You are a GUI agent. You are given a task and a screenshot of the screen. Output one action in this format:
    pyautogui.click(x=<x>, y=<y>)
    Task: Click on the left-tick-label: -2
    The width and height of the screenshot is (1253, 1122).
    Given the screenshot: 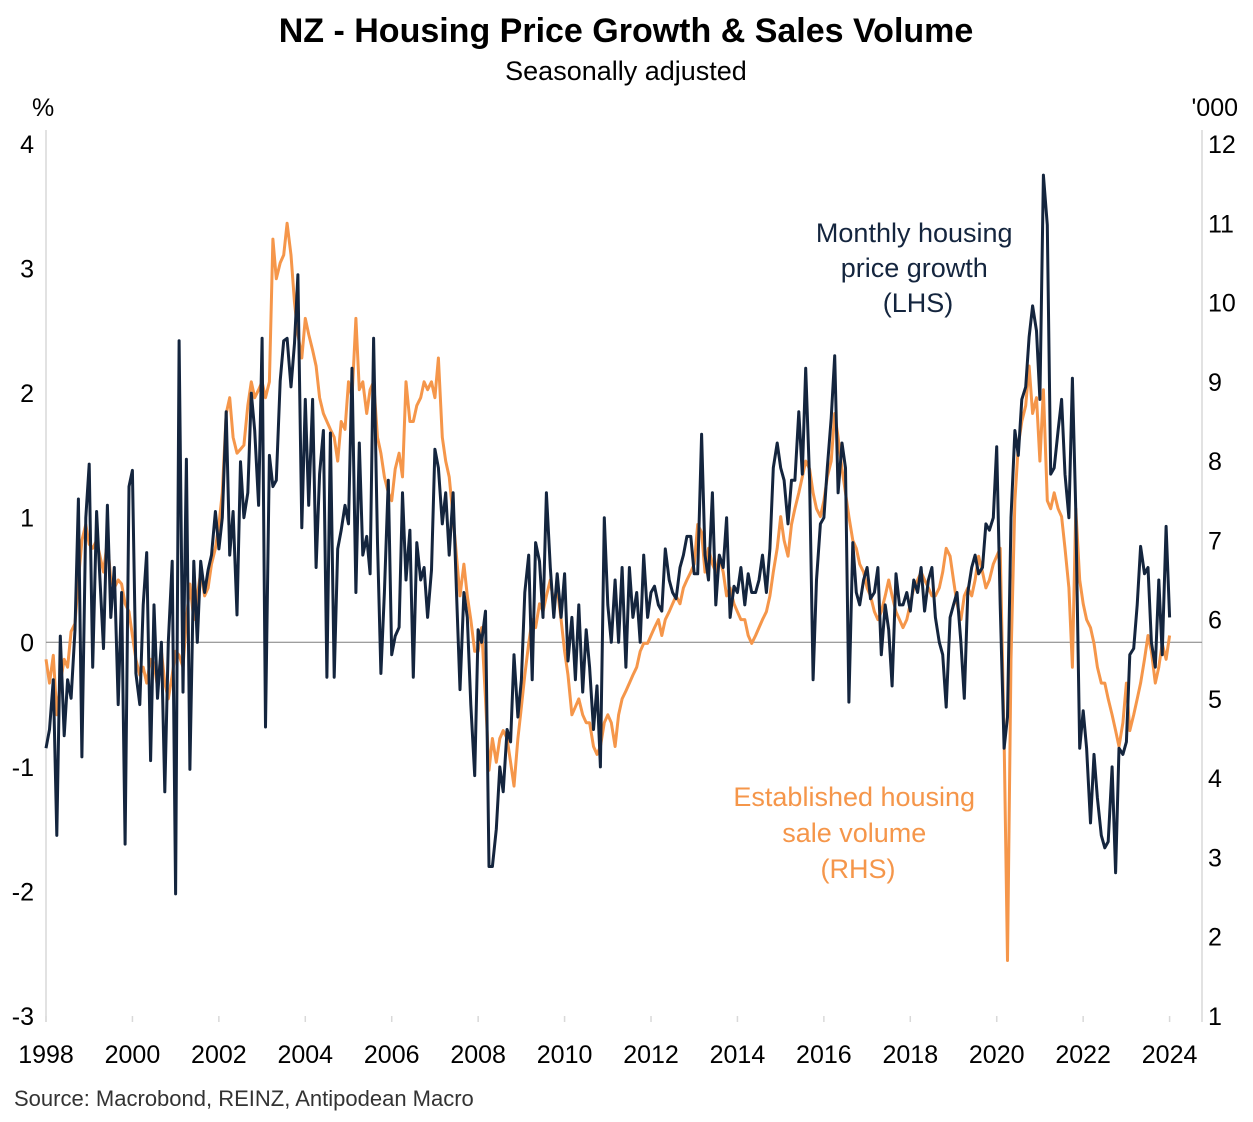 What is the action you would take?
    pyautogui.click(x=23, y=892)
    